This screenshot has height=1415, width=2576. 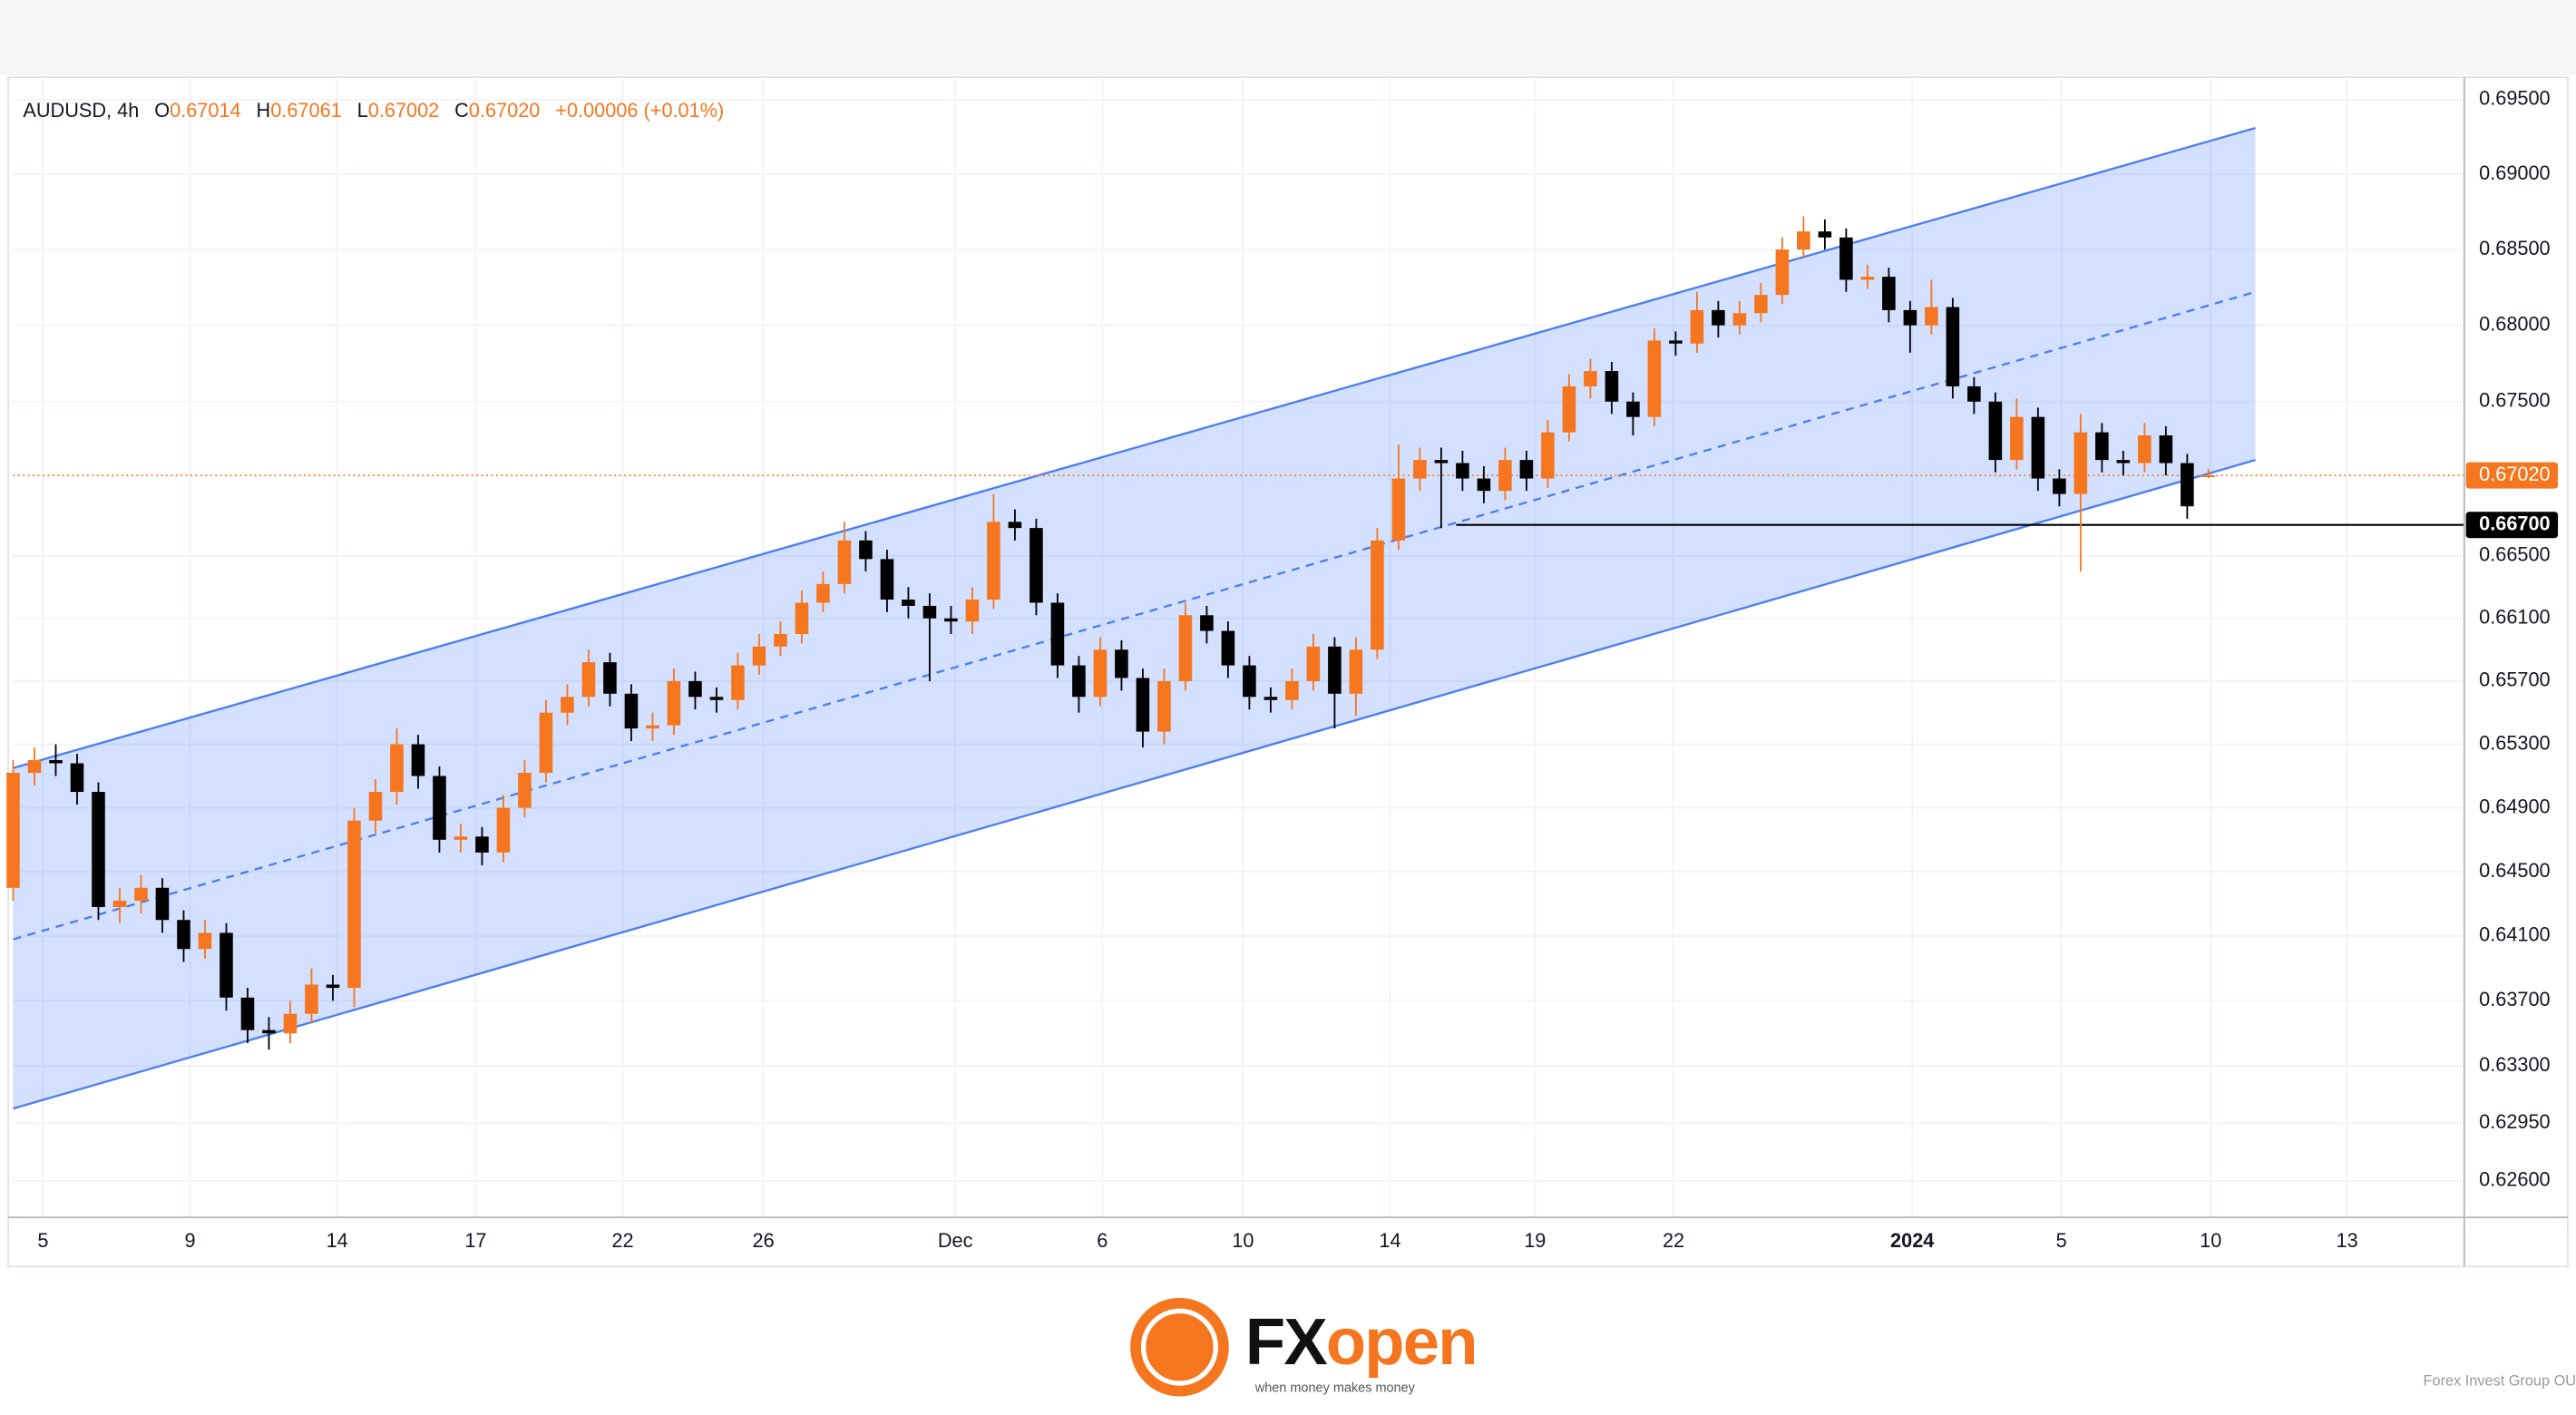 What do you see at coordinates (764, 1240) in the screenshot?
I see `x-tick-label: 26` at bounding box center [764, 1240].